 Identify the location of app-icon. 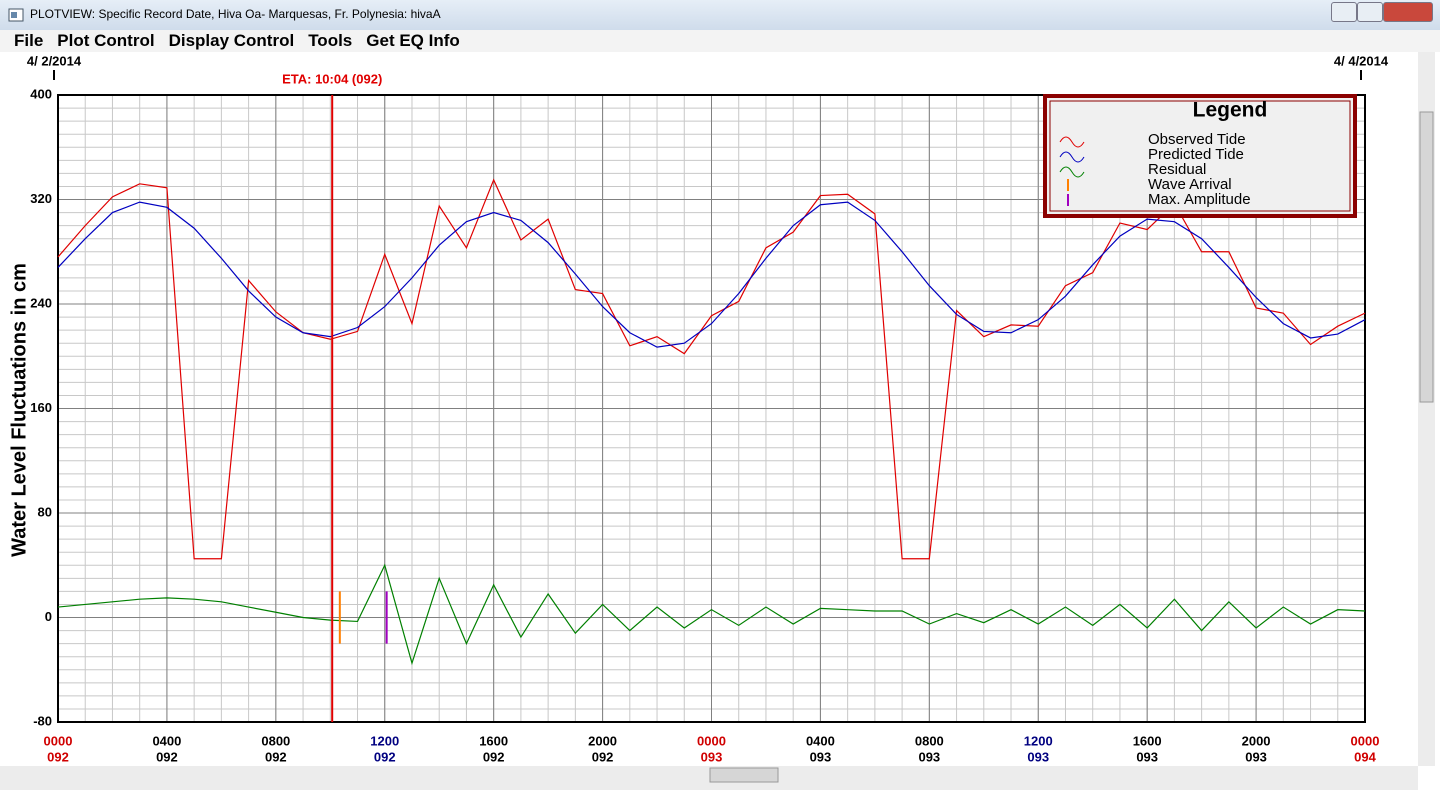
(16, 15).